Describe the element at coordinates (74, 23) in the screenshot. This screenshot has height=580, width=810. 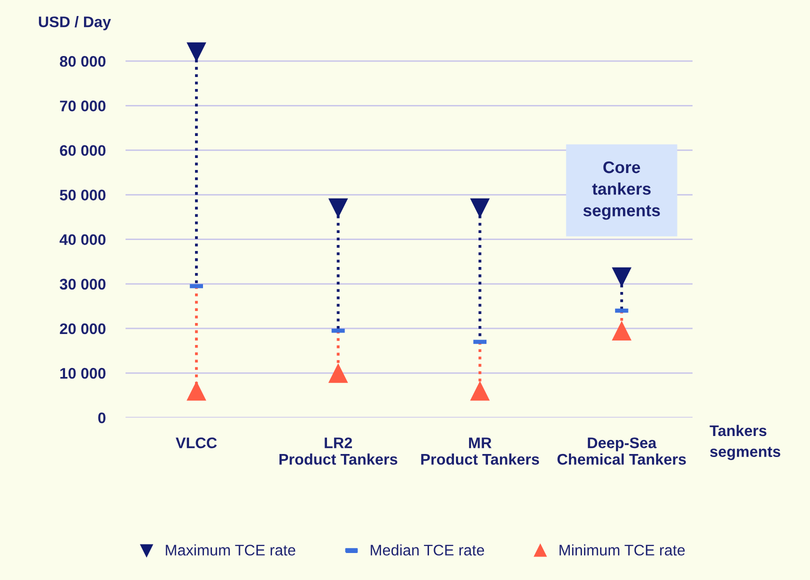
I see `y-axis-title: USD / Day` at that location.